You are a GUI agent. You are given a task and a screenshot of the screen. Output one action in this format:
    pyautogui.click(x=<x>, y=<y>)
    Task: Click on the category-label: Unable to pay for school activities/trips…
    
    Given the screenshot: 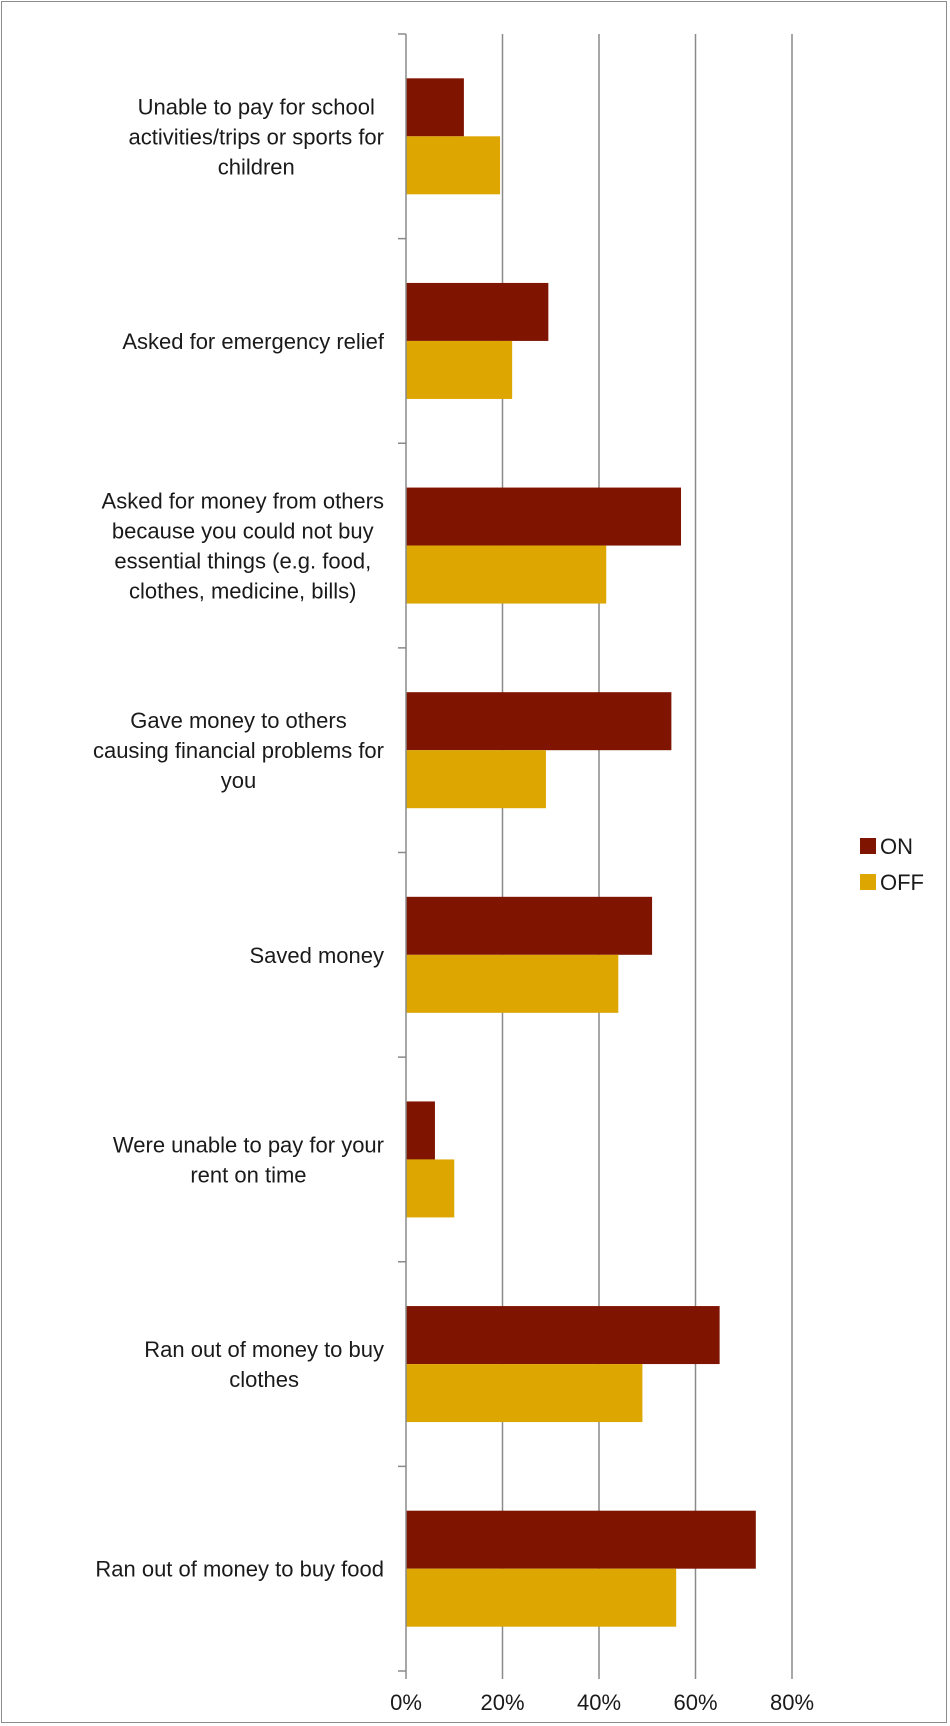 What is the action you would take?
    pyautogui.click(x=256, y=136)
    